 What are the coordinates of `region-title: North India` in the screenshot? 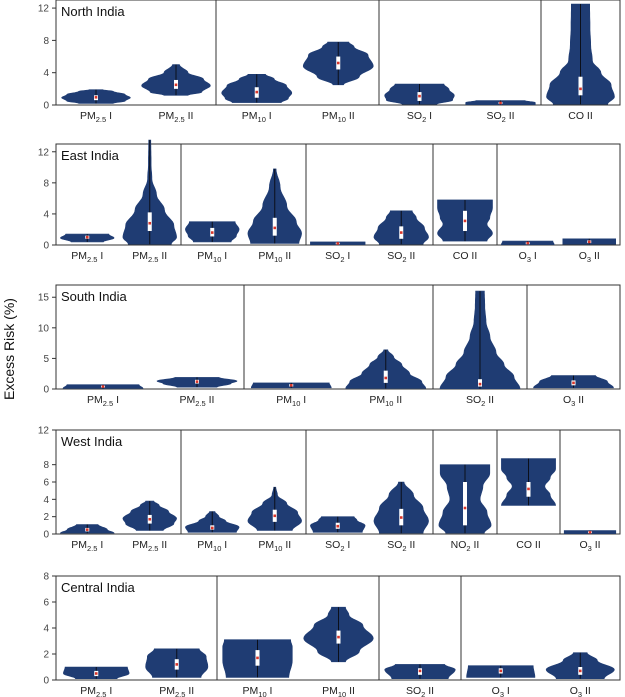 It's located at (93, 11).